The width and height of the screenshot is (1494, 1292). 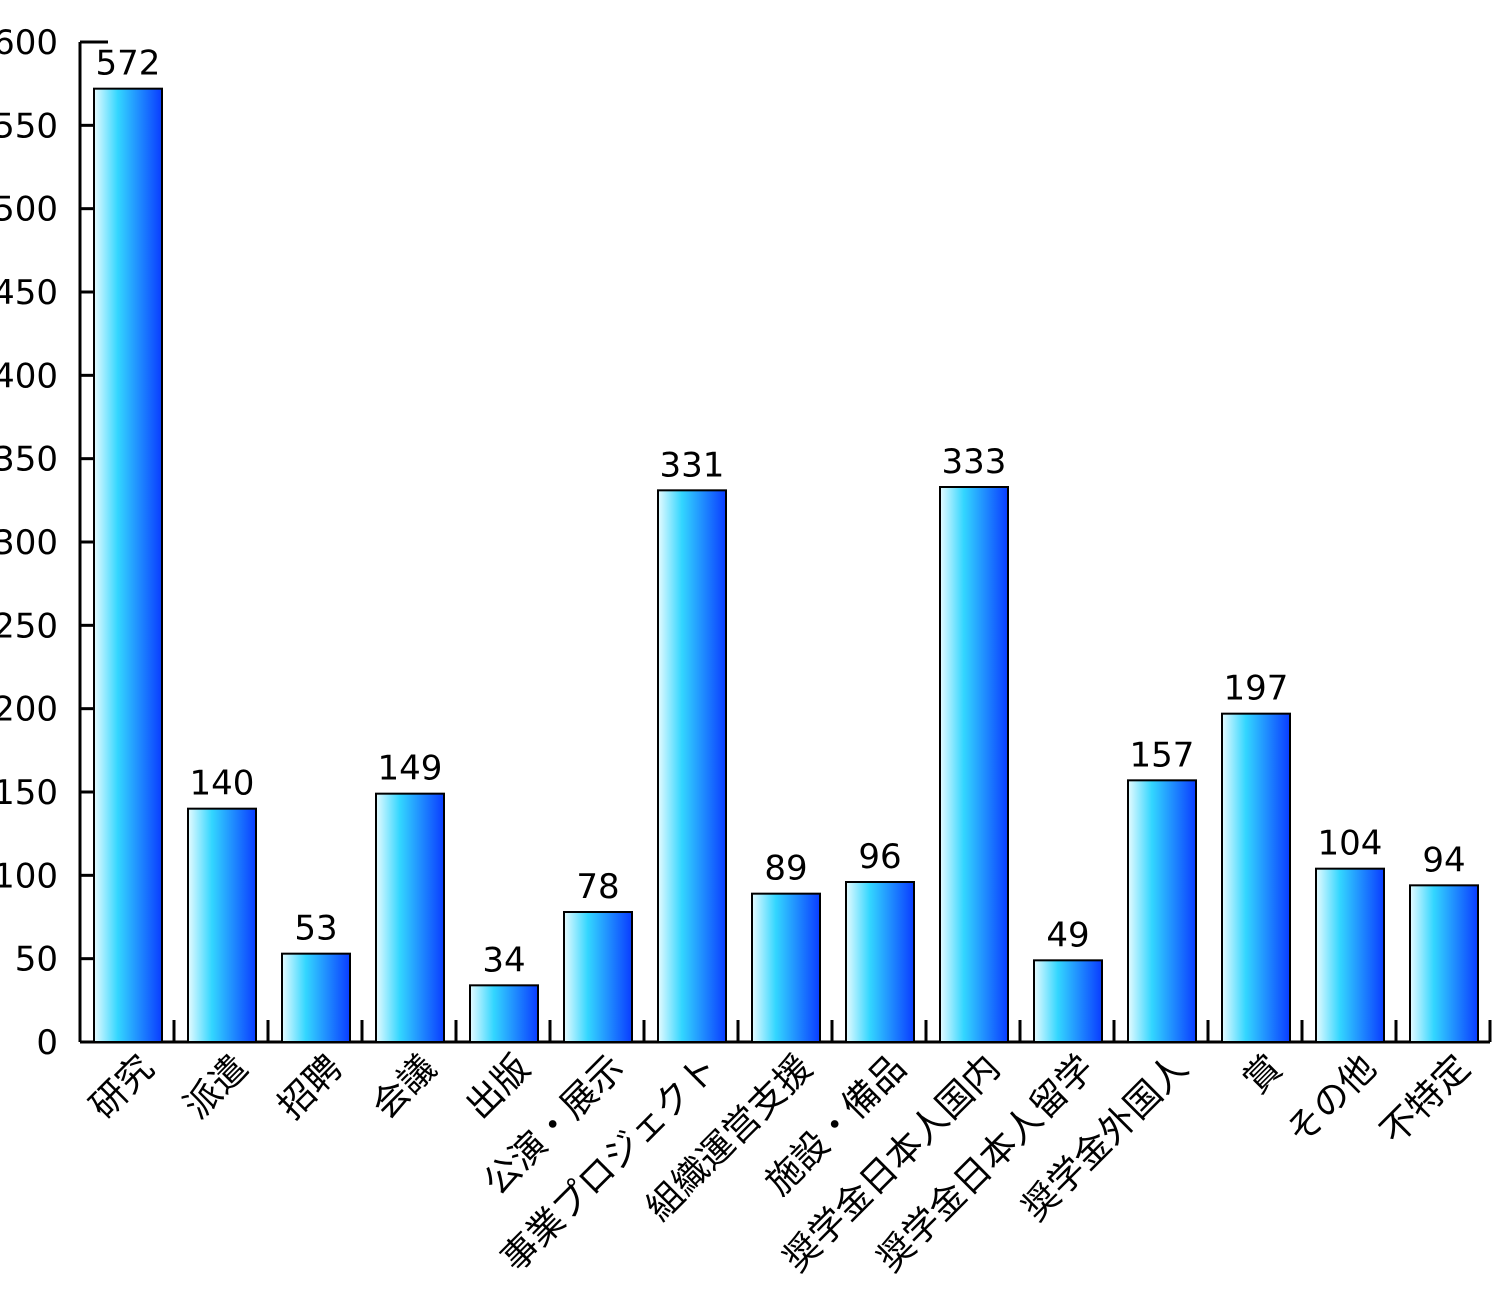 I want to click on y-tick-label: 350, so click(x=29, y=460).